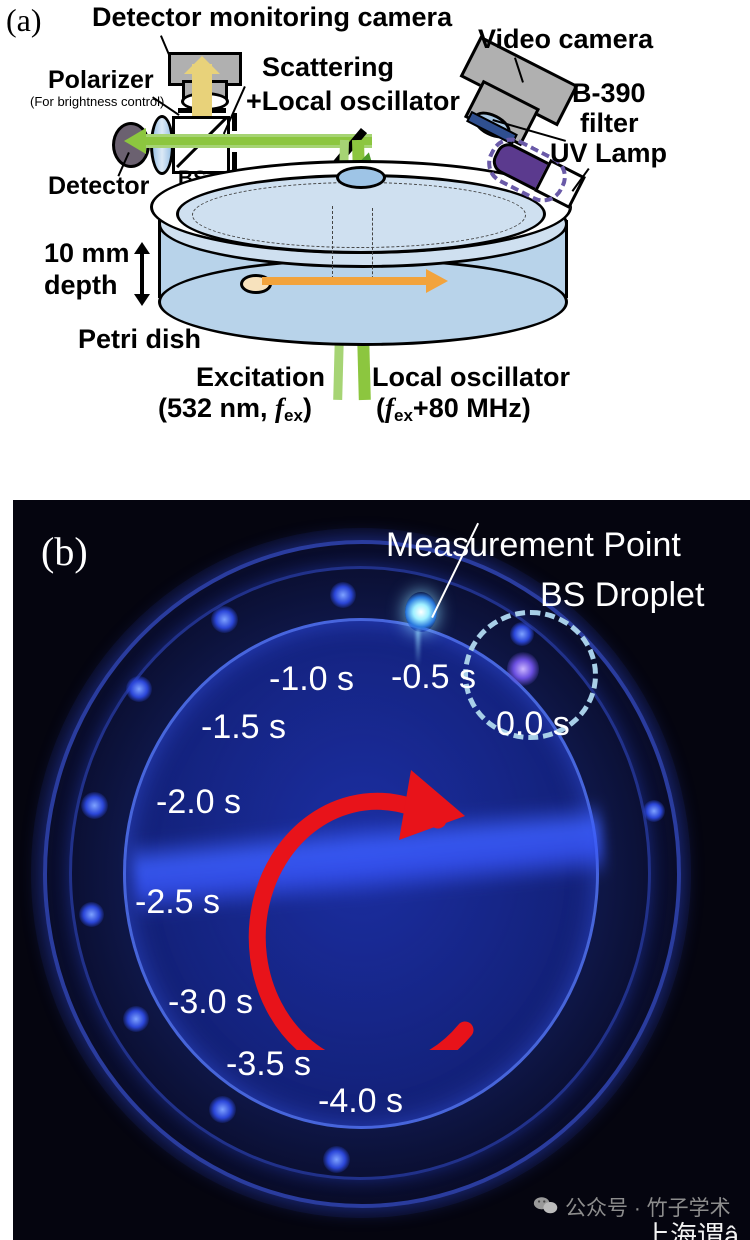 This screenshot has width=750, height=1240. I want to click on time-label: -1.0 s, so click(312, 679).